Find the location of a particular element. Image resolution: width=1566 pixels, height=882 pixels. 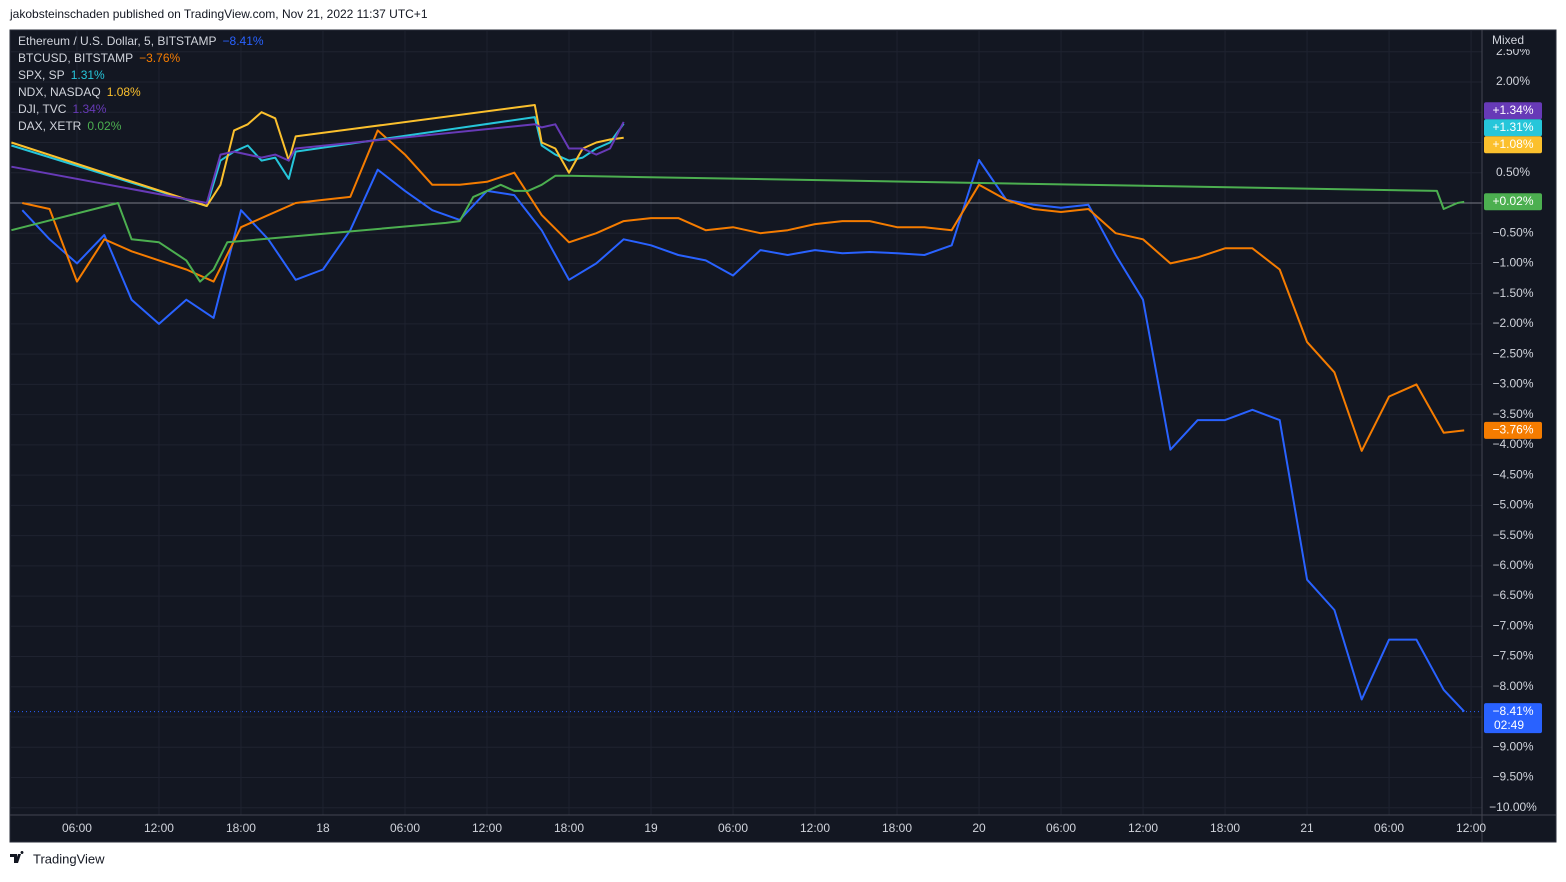

footer-logo is located at coordinates (17, 857).